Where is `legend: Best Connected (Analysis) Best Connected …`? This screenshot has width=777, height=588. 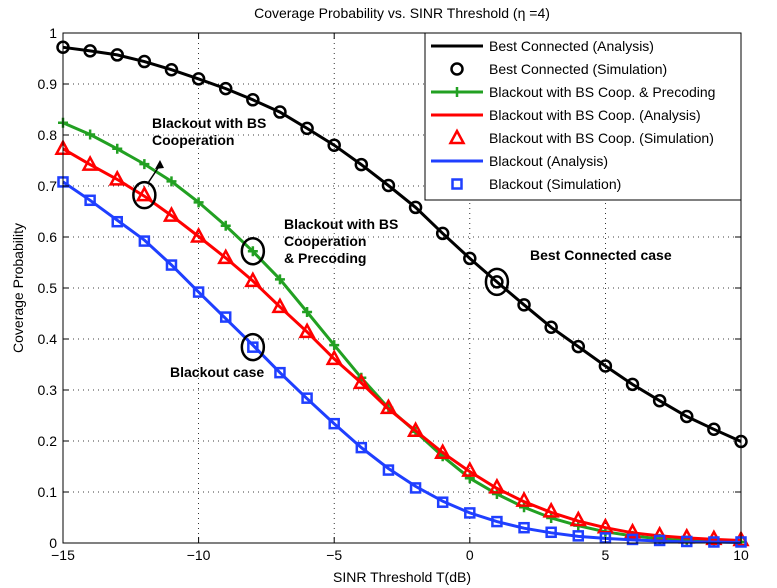
legend: Best Connected (Analysis) Best Connected … is located at coordinates (583, 116).